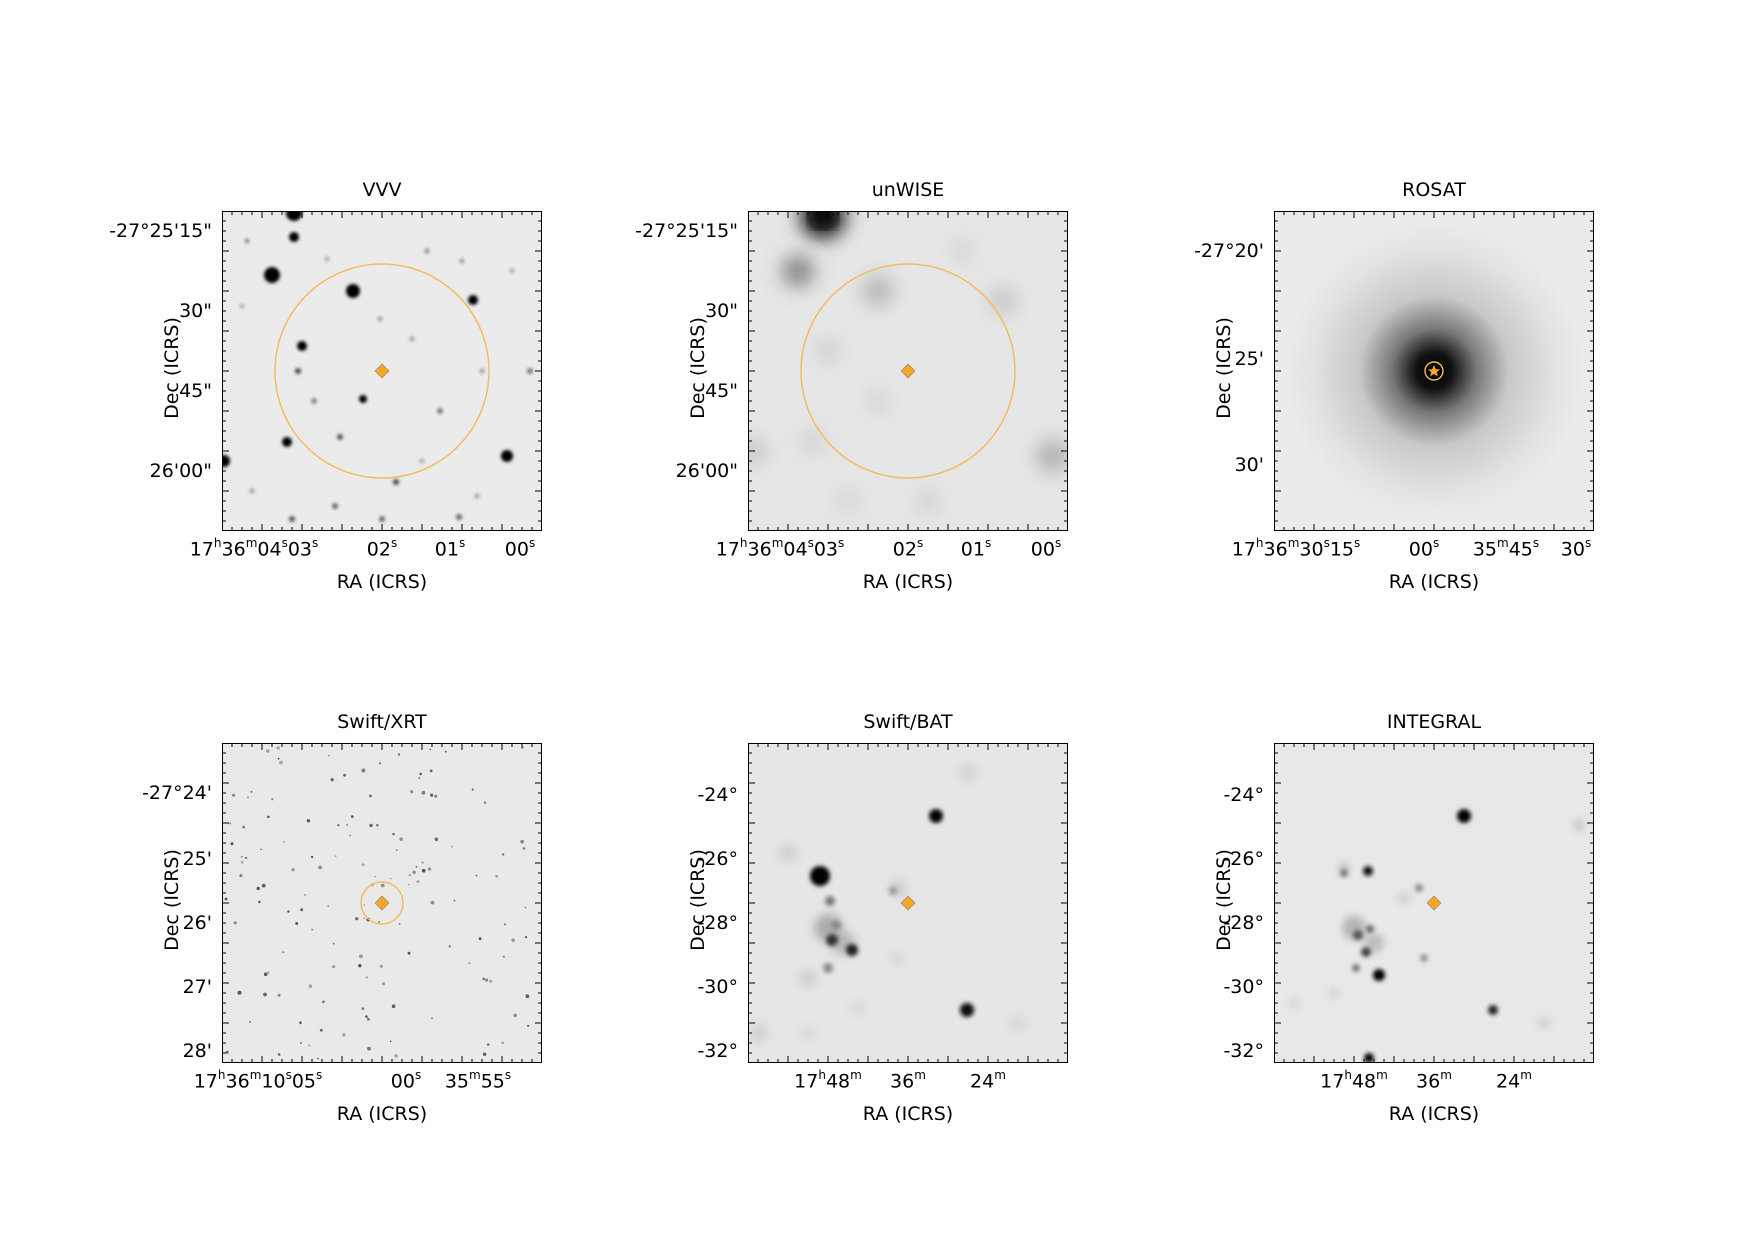 The width and height of the screenshot is (1750, 1250). What do you see at coordinates (717, 795) in the screenshot?
I see `ytick-label: -24°` at bounding box center [717, 795].